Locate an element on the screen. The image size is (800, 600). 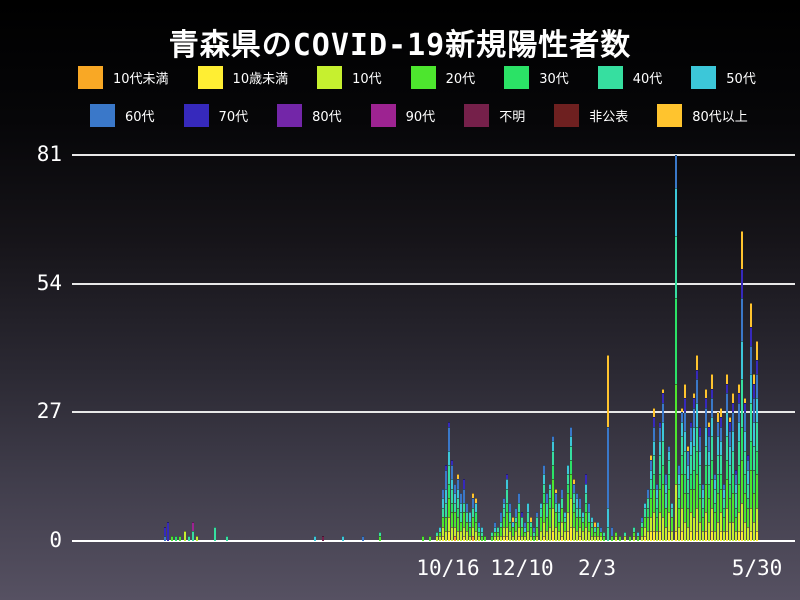
y-tick-label: 27 is located at coordinates (49, 411).